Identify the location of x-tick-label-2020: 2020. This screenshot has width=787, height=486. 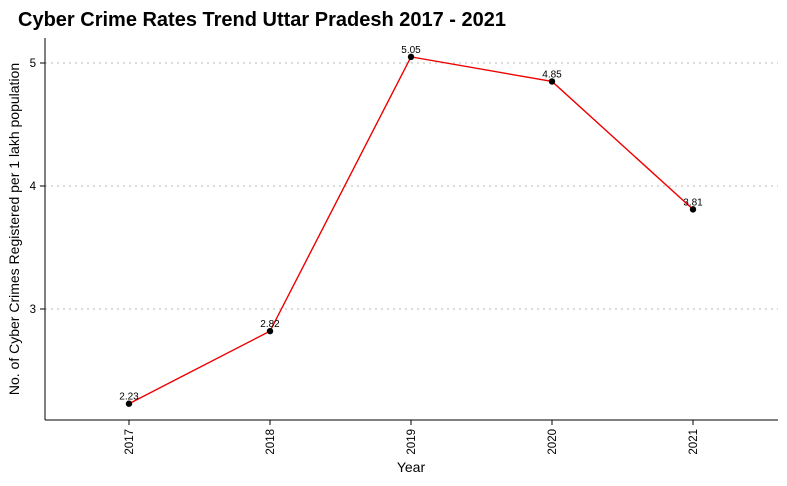
(553, 442).